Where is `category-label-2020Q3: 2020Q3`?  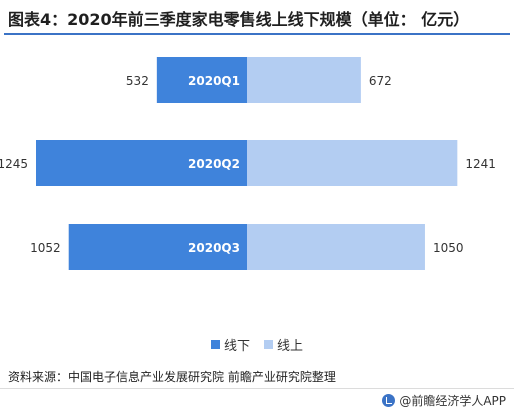
category-label-2020Q3: 2020Q3 is located at coordinates (214, 248).